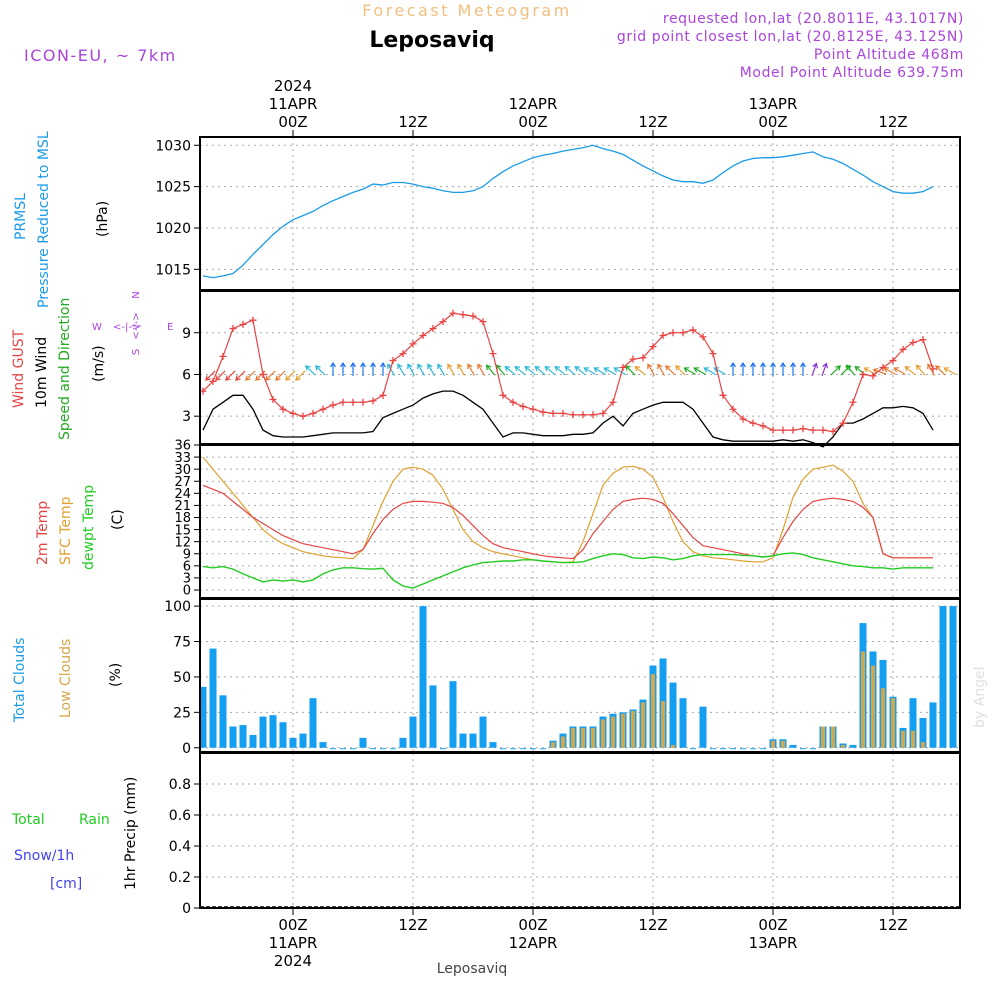 This screenshot has height=1000, width=1000. Describe the element at coordinates (66, 884) in the screenshot. I see `precip-cm-label: [cm]` at that location.